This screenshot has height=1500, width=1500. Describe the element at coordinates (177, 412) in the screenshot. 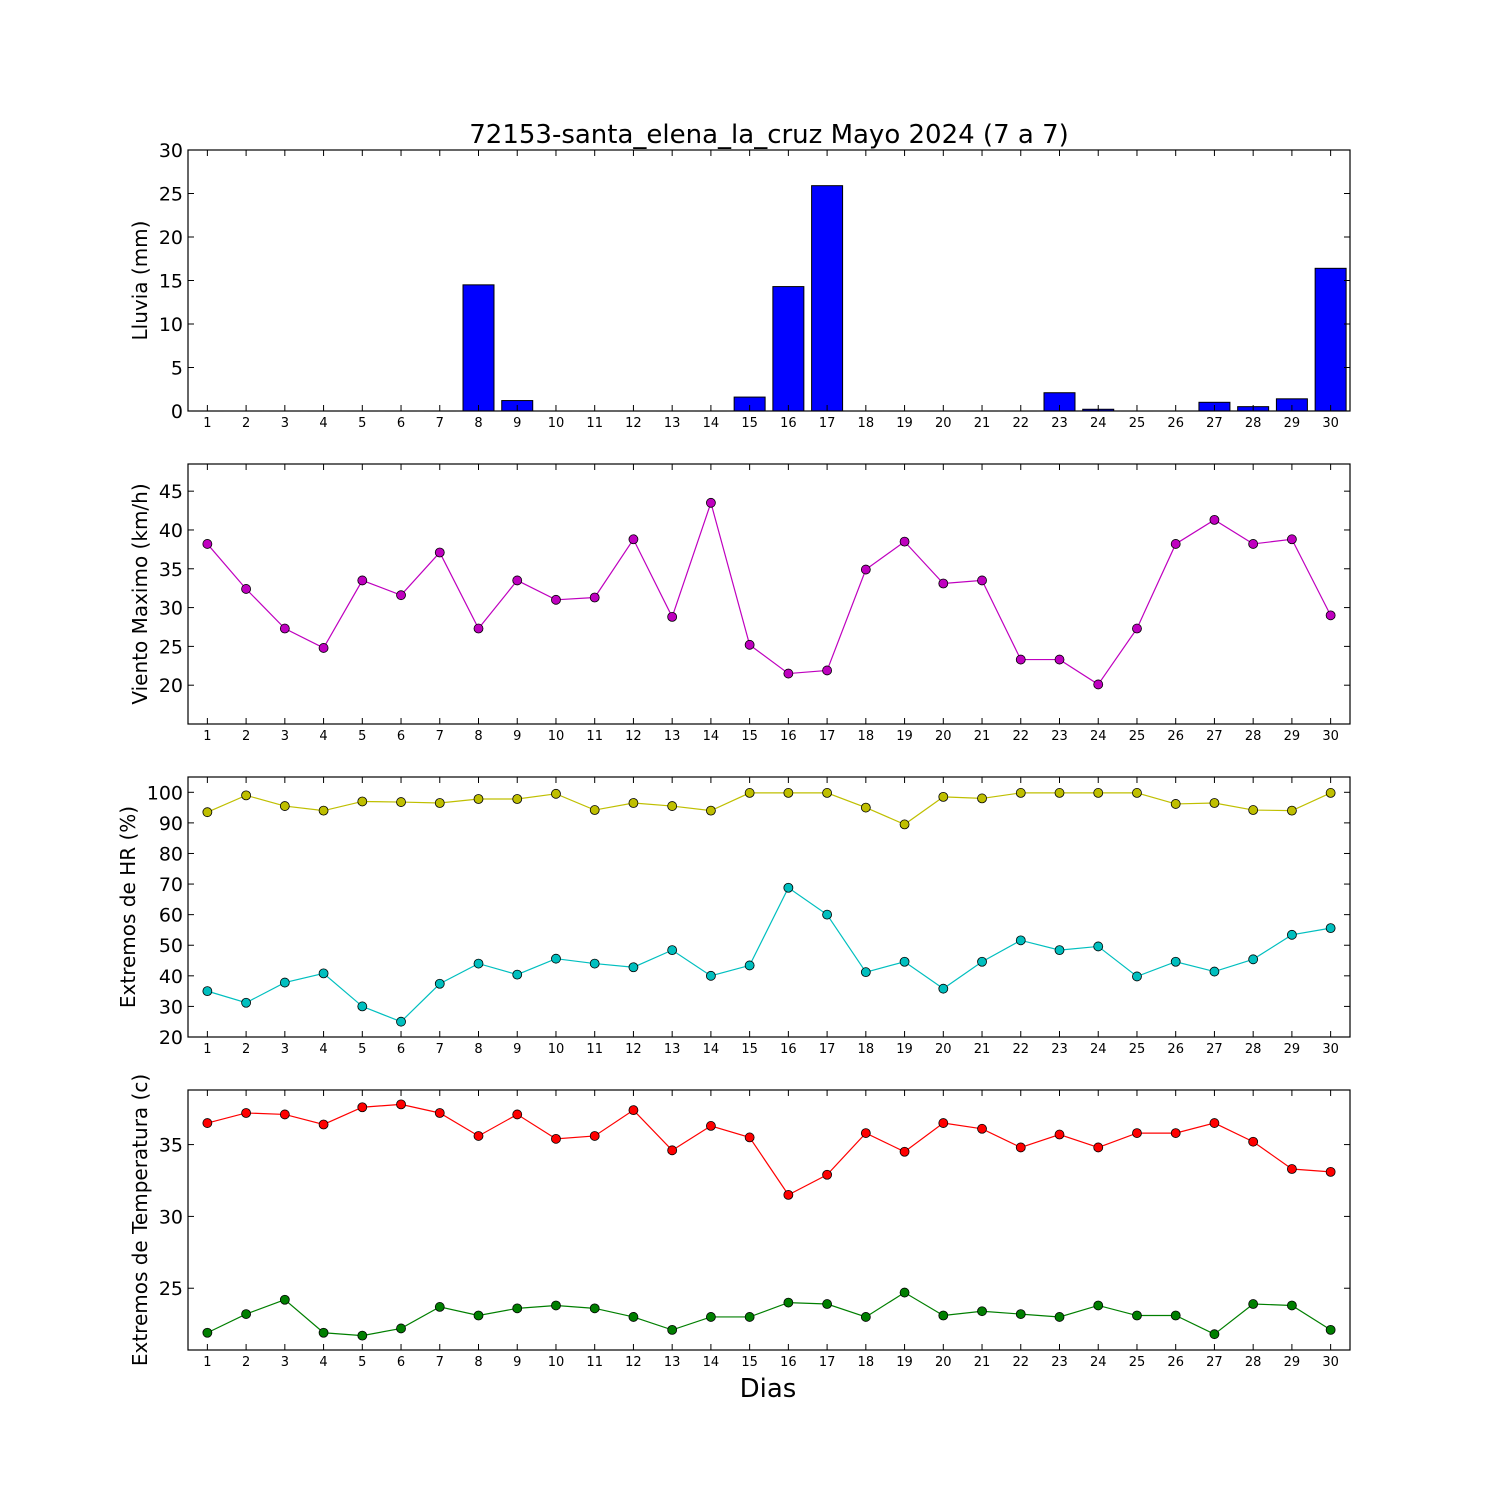

I see `y-tick-label: 0` at that location.